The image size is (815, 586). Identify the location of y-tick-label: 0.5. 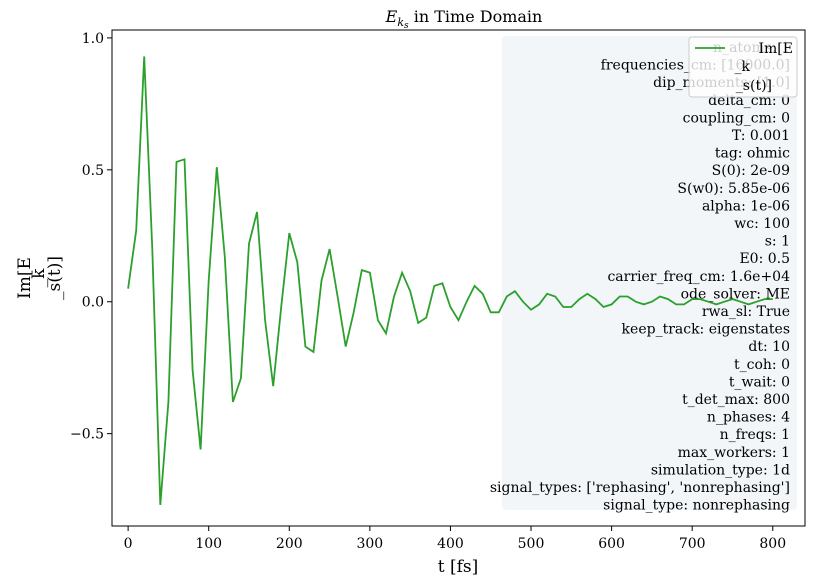
(93, 171).